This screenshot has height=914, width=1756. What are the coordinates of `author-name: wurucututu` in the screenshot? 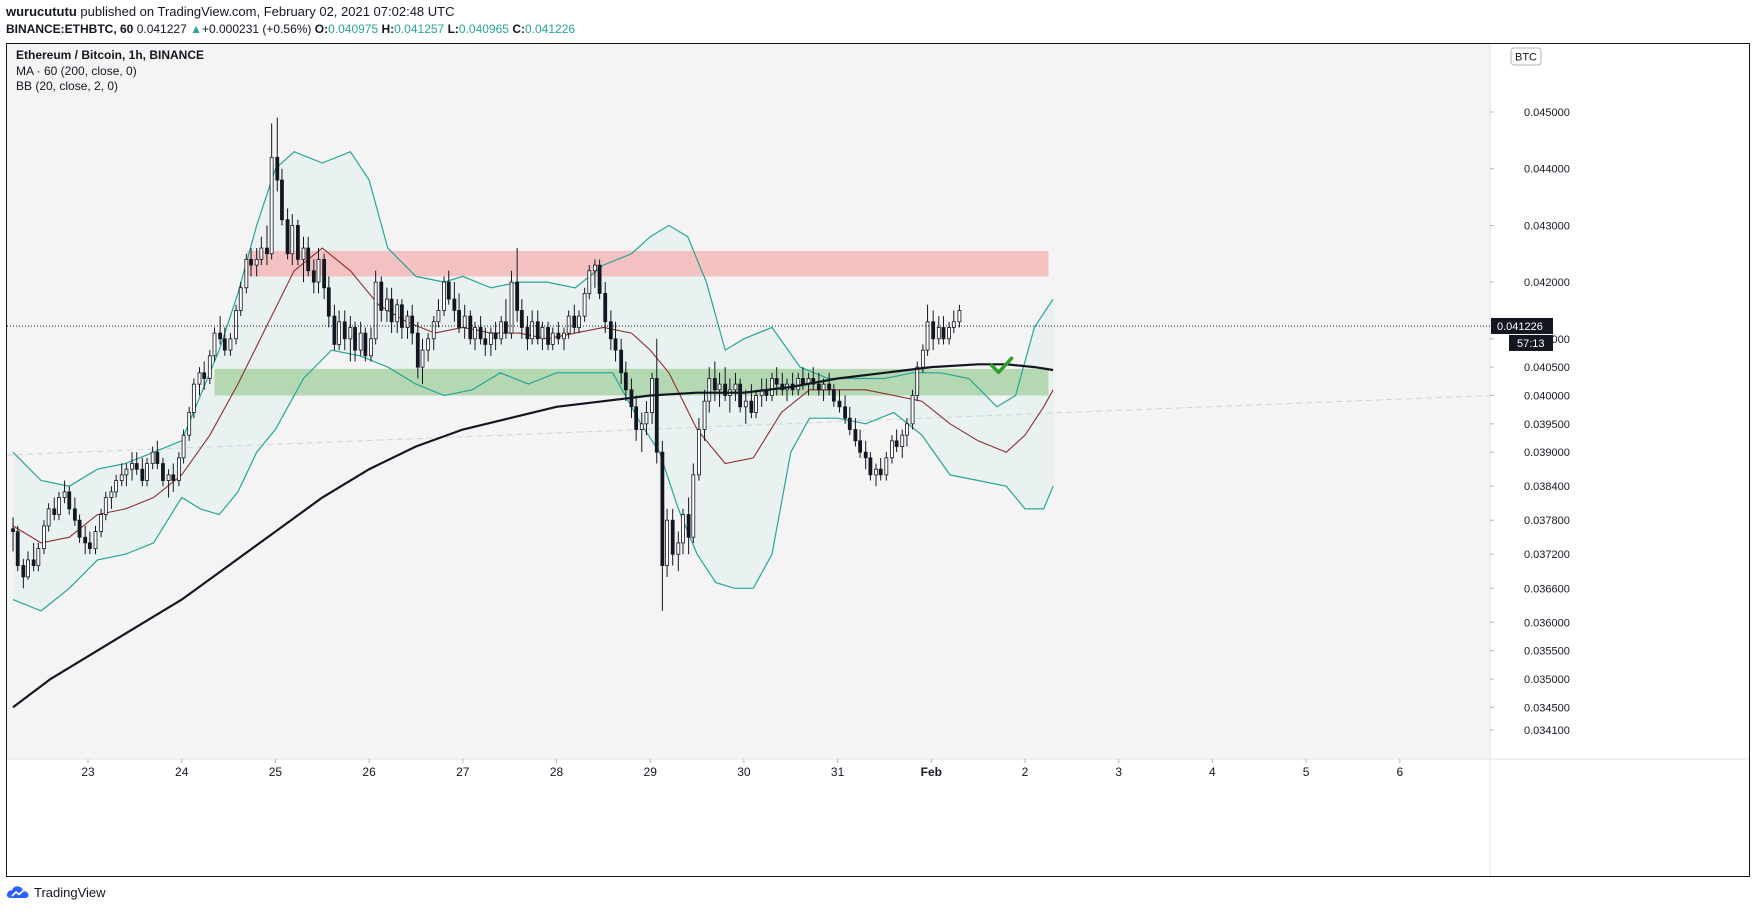 It's located at (41, 11).